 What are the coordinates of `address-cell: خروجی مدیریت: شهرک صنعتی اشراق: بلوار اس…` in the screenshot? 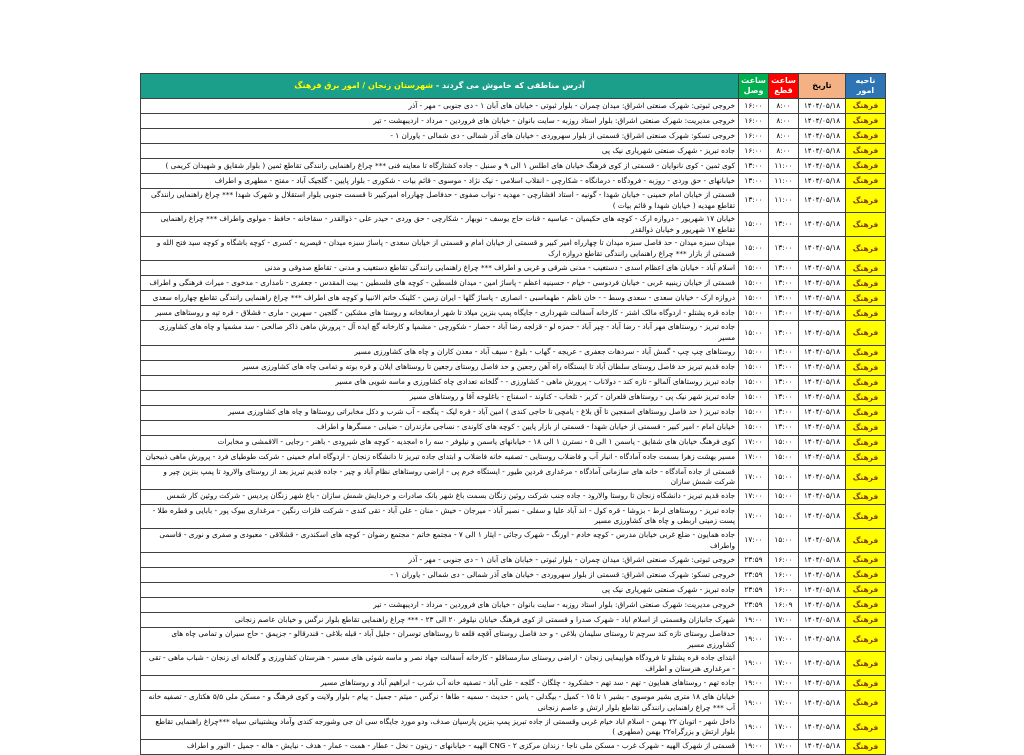 It's located at (439, 121).